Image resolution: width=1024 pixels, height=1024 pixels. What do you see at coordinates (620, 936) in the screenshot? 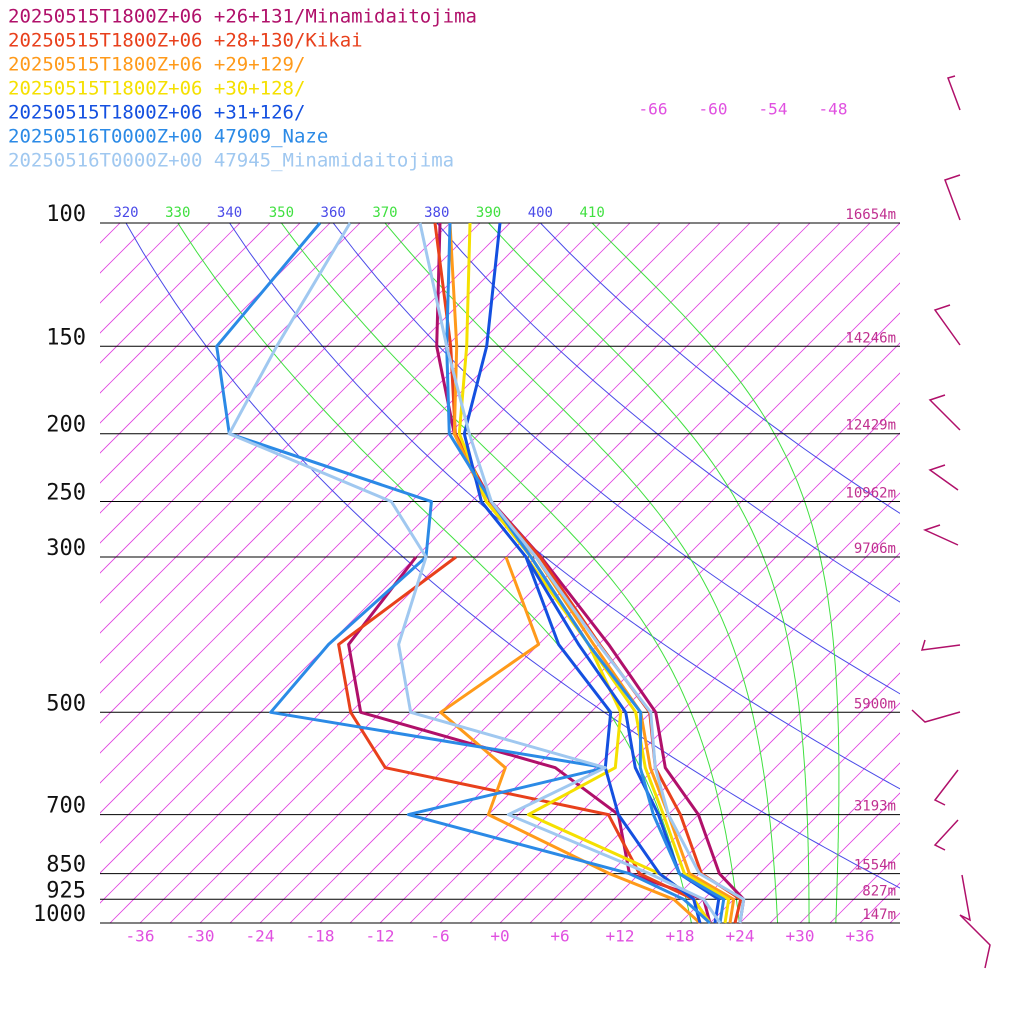
I see `x-tick-label: +12` at bounding box center [620, 936].